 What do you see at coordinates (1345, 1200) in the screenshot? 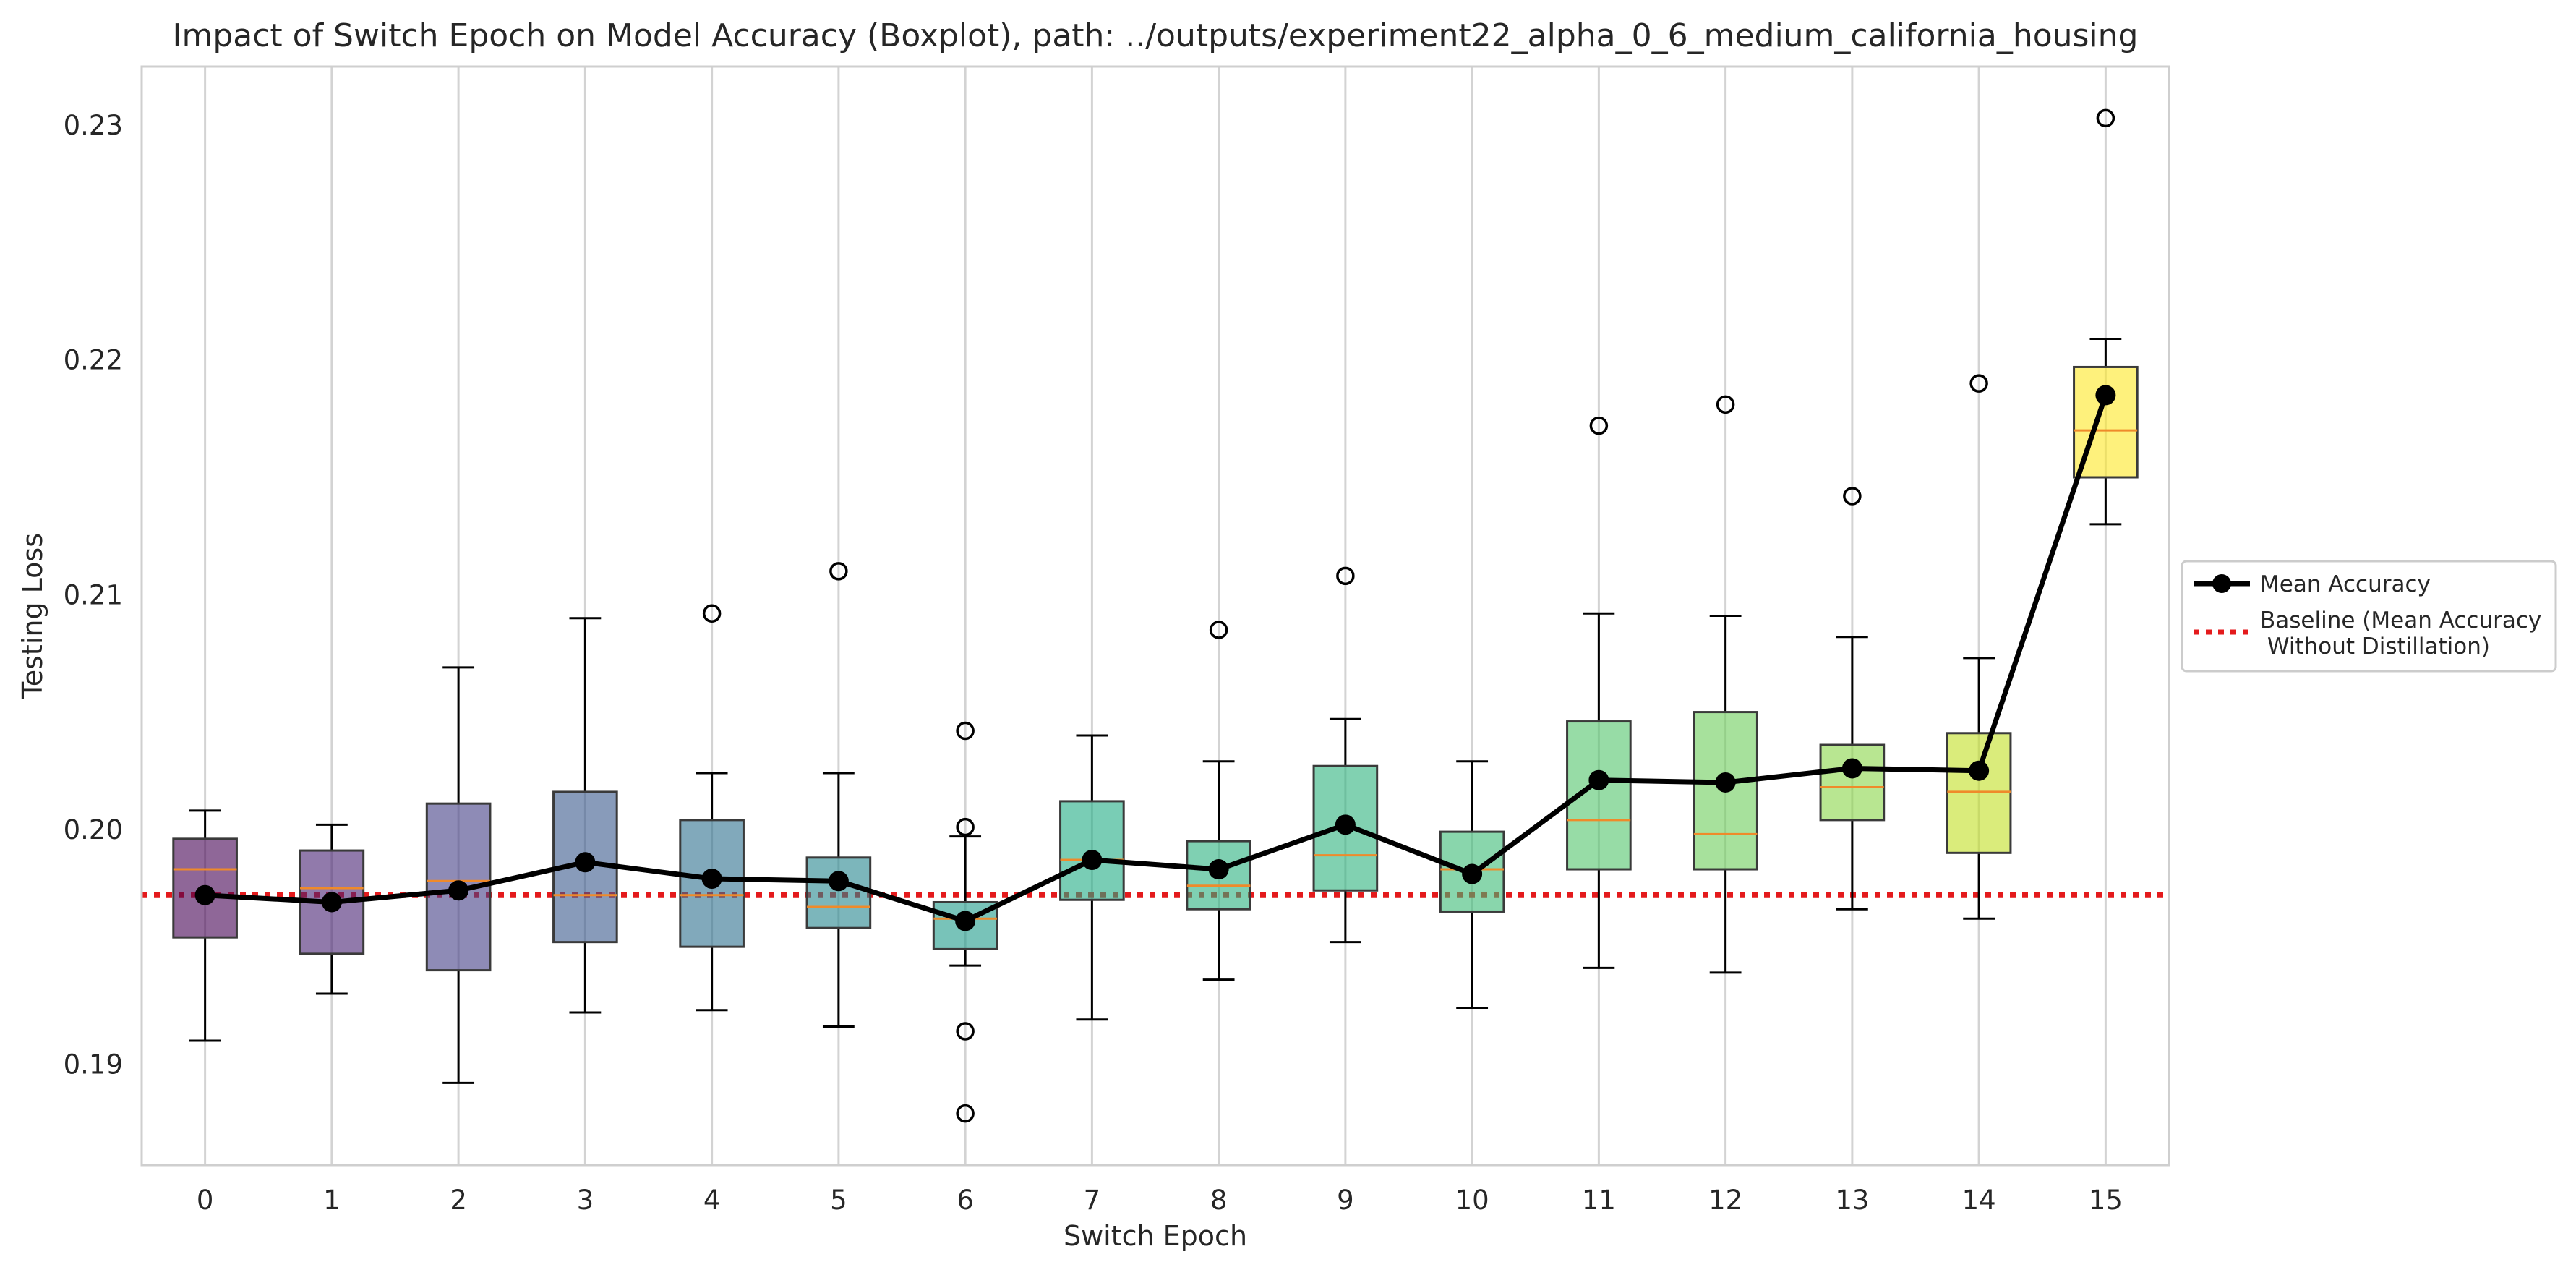
I see `x-tick-label: 9` at bounding box center [1345, 1200].